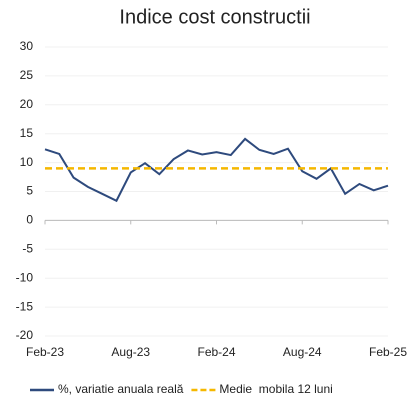 The height and width of the screenshot is (401, 407). What do you see at coordinates (214, 17) in the screenshot?
I see `chart-title: Indice cost constructii` at bounding box center [214, 17].